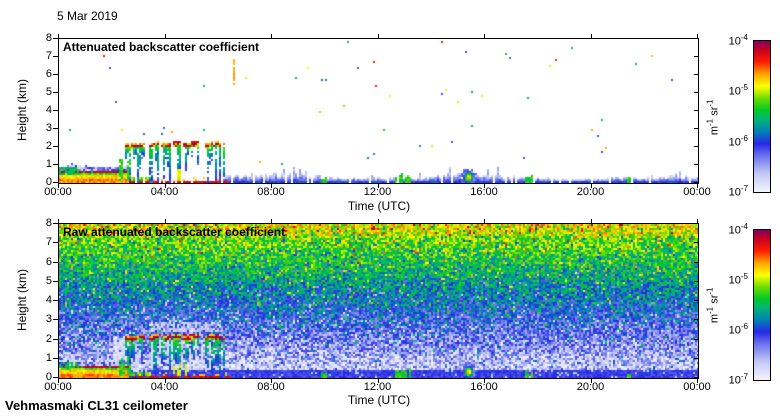 This screenshot has width=780, height=420. What do you see at coordinates (174, 232) in the screenshot?
I see `raw-plot-title: Raw attenuated backscatter coefficient` at bounding box center [174, 232].